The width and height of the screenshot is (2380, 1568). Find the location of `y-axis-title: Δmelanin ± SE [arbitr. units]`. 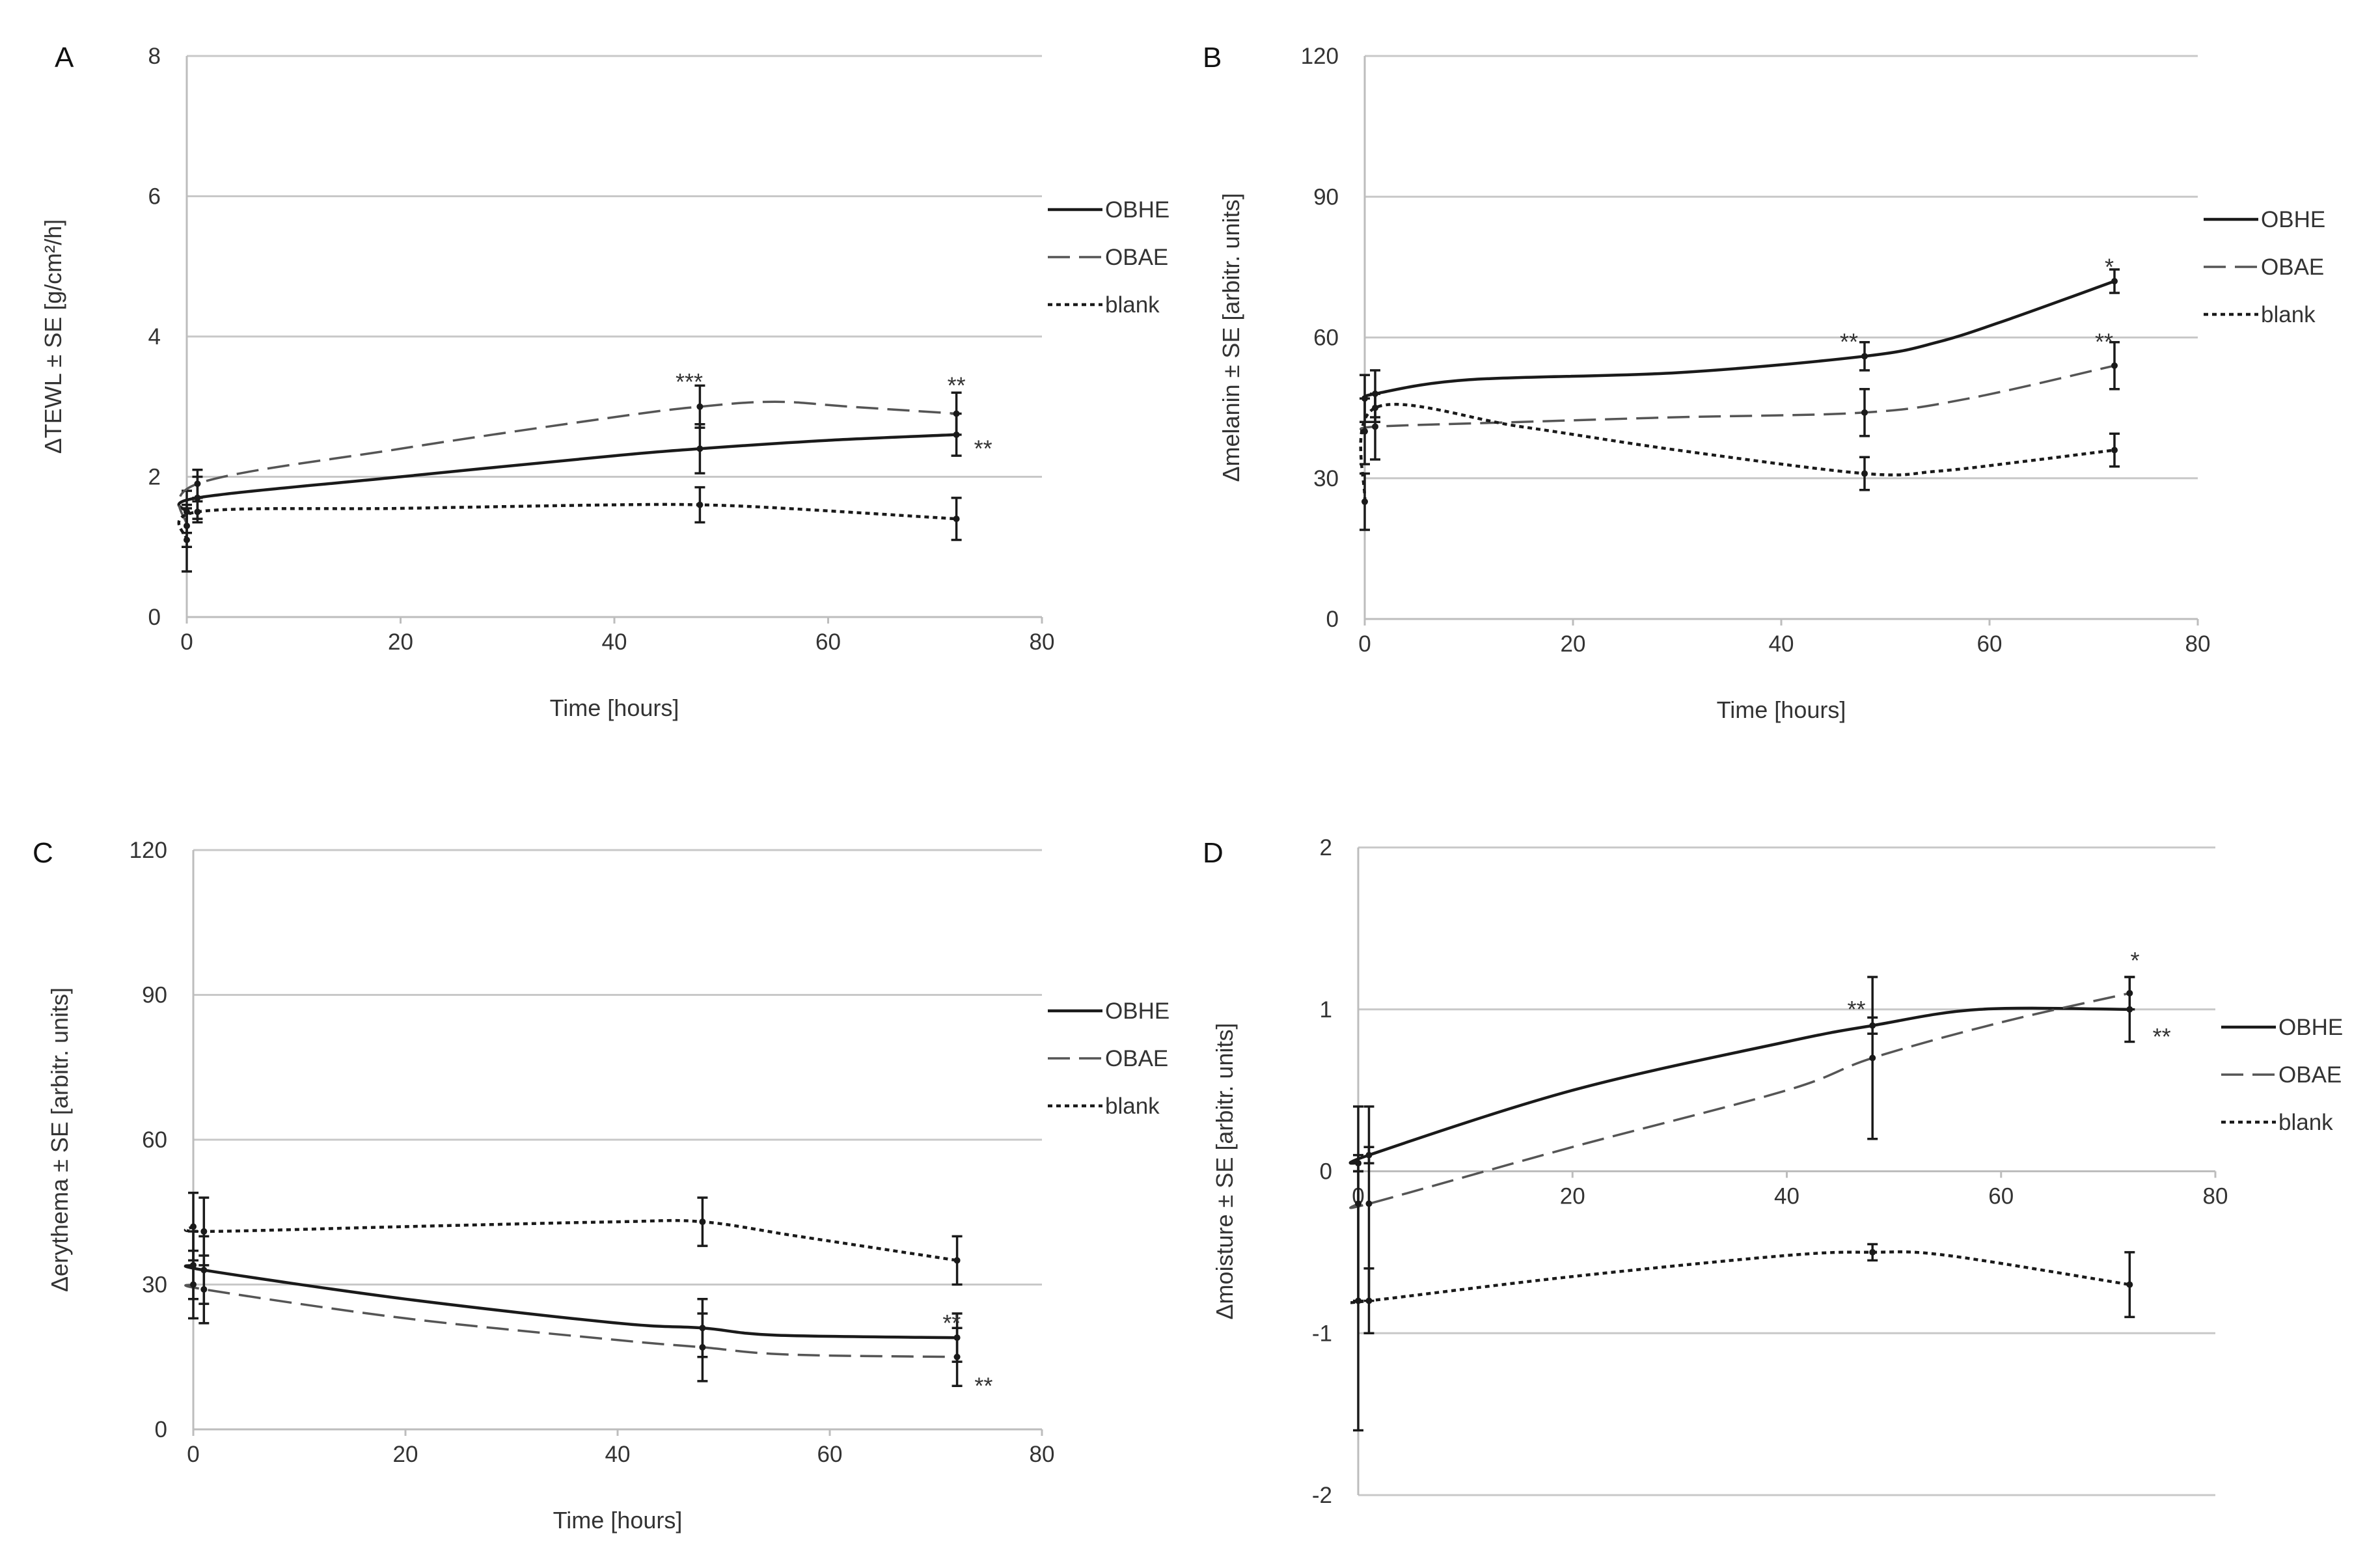

y-axis-title: Δmelanin ± SE [arbitr. units] is located at coordinates (1231, 337).